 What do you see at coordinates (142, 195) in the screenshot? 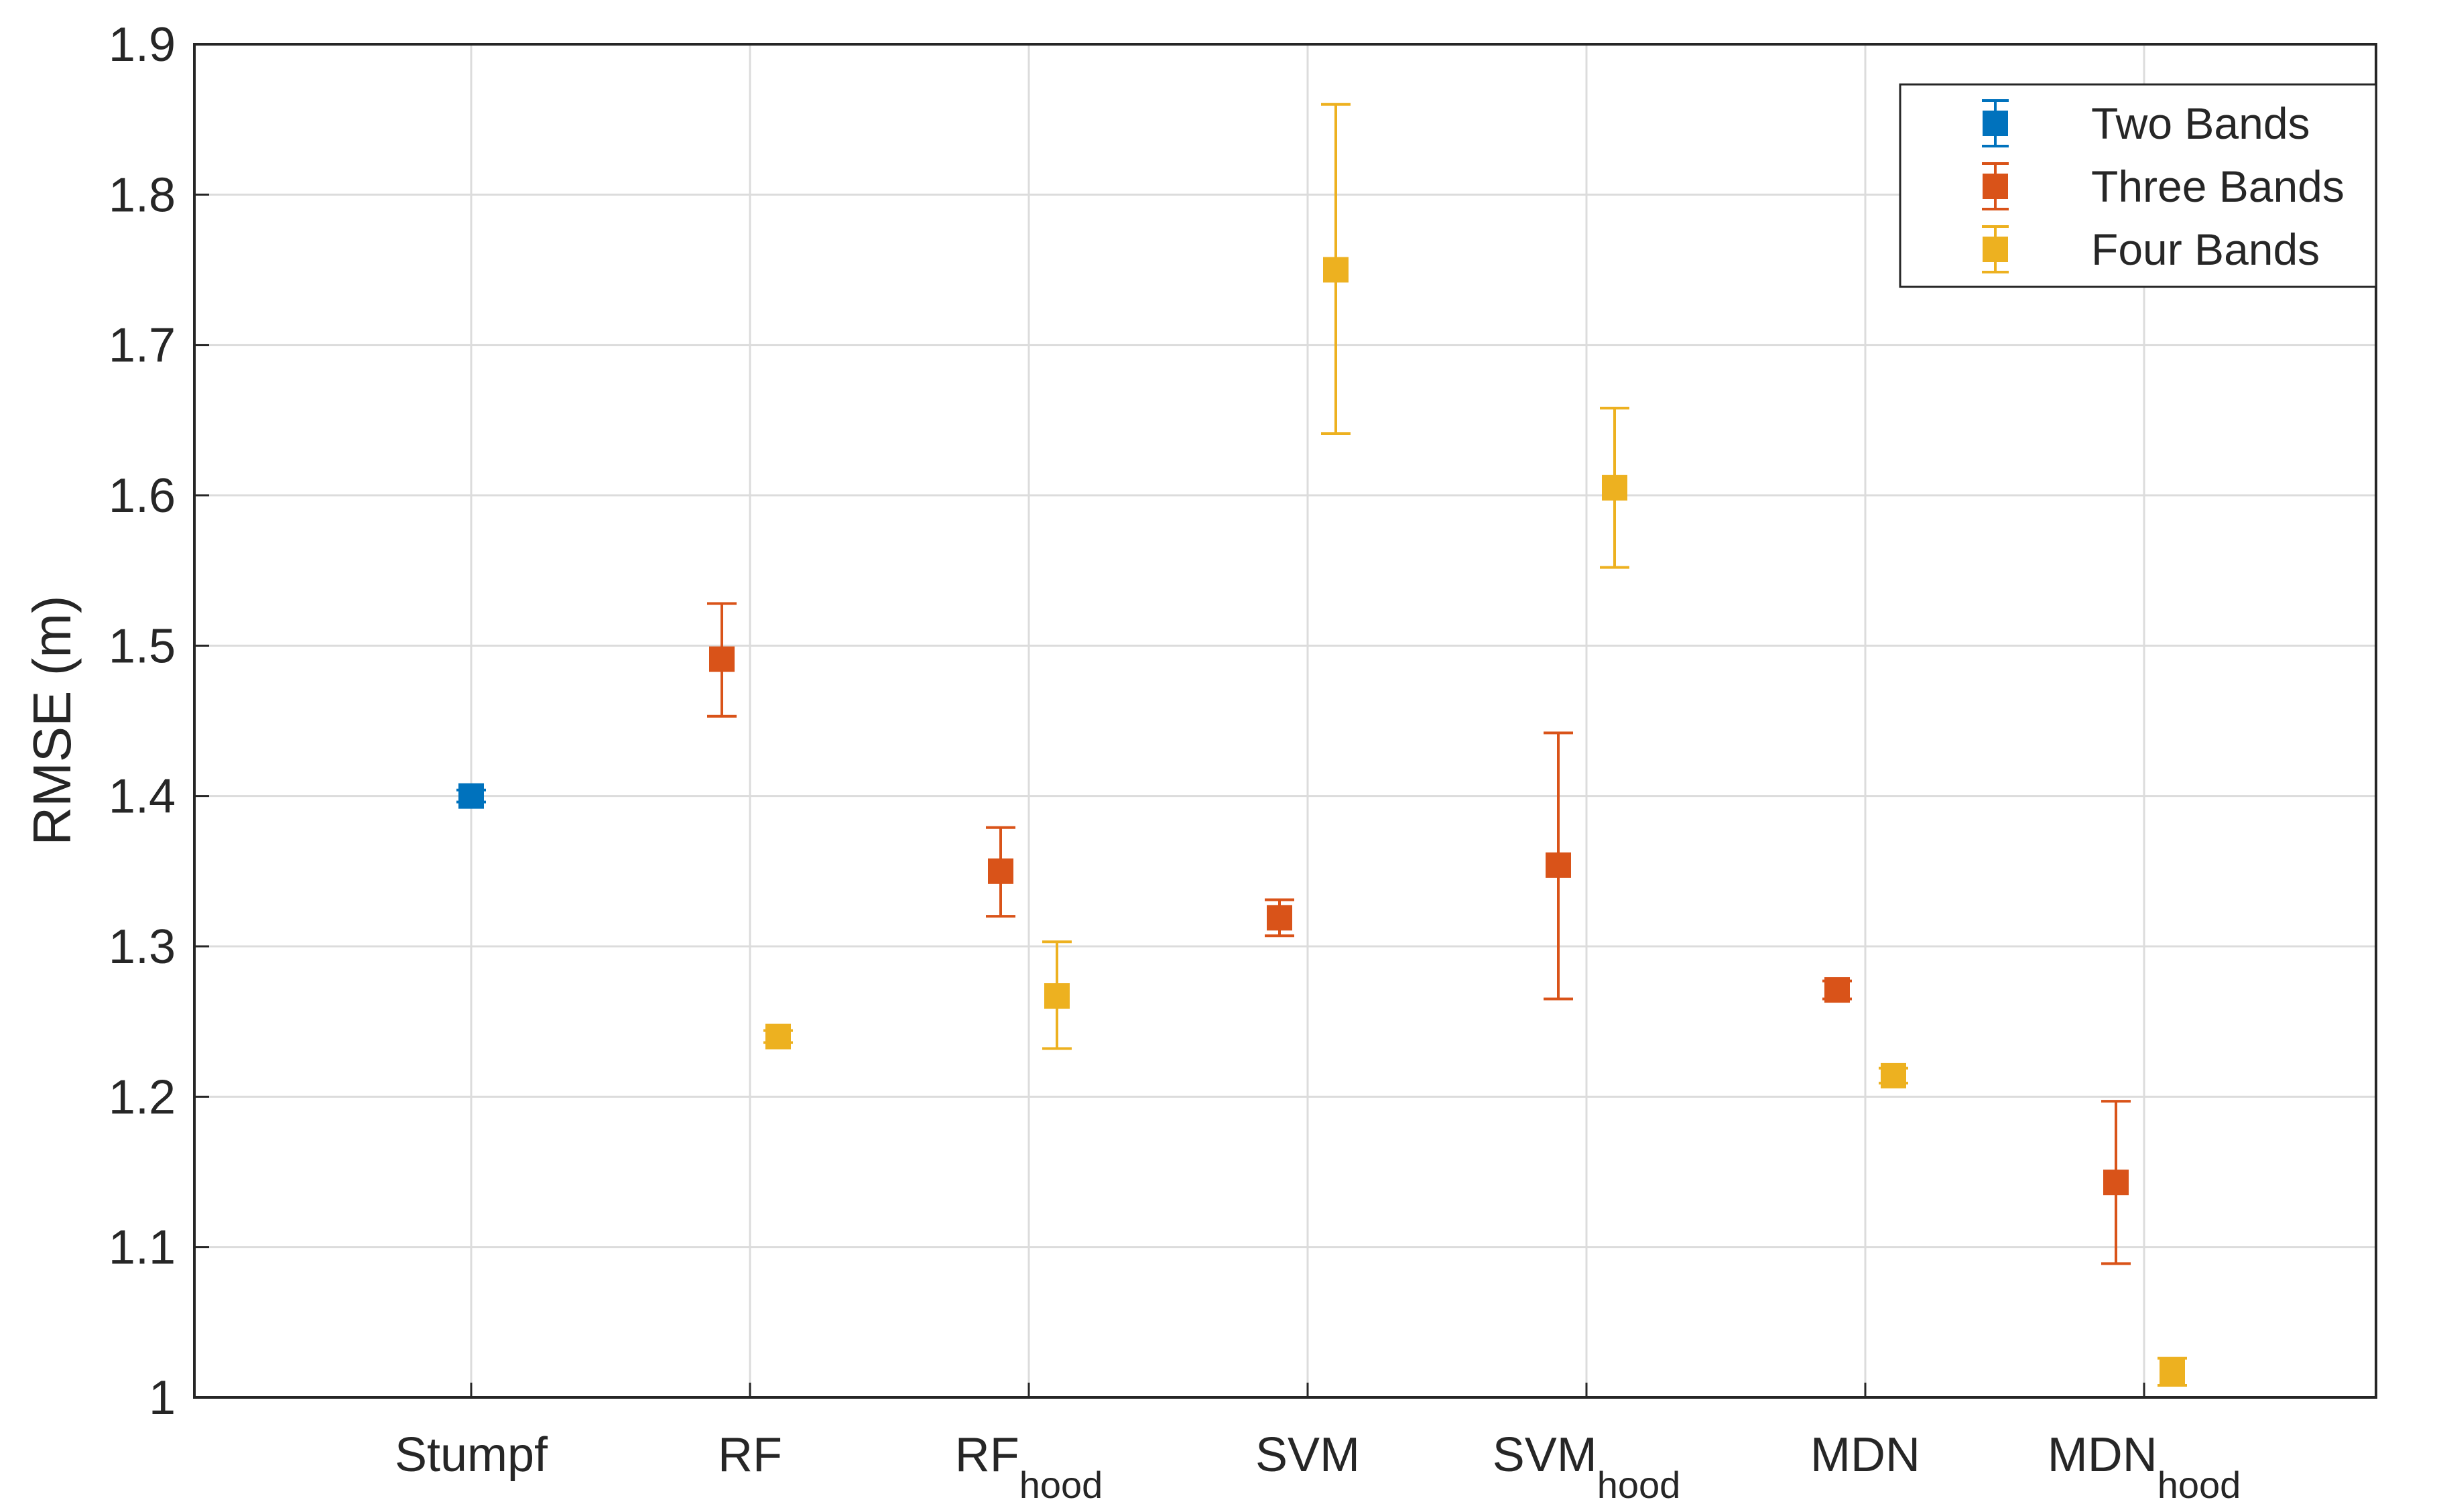
I see `y-tick-label: 1.8` at bounding box center [142, 195].